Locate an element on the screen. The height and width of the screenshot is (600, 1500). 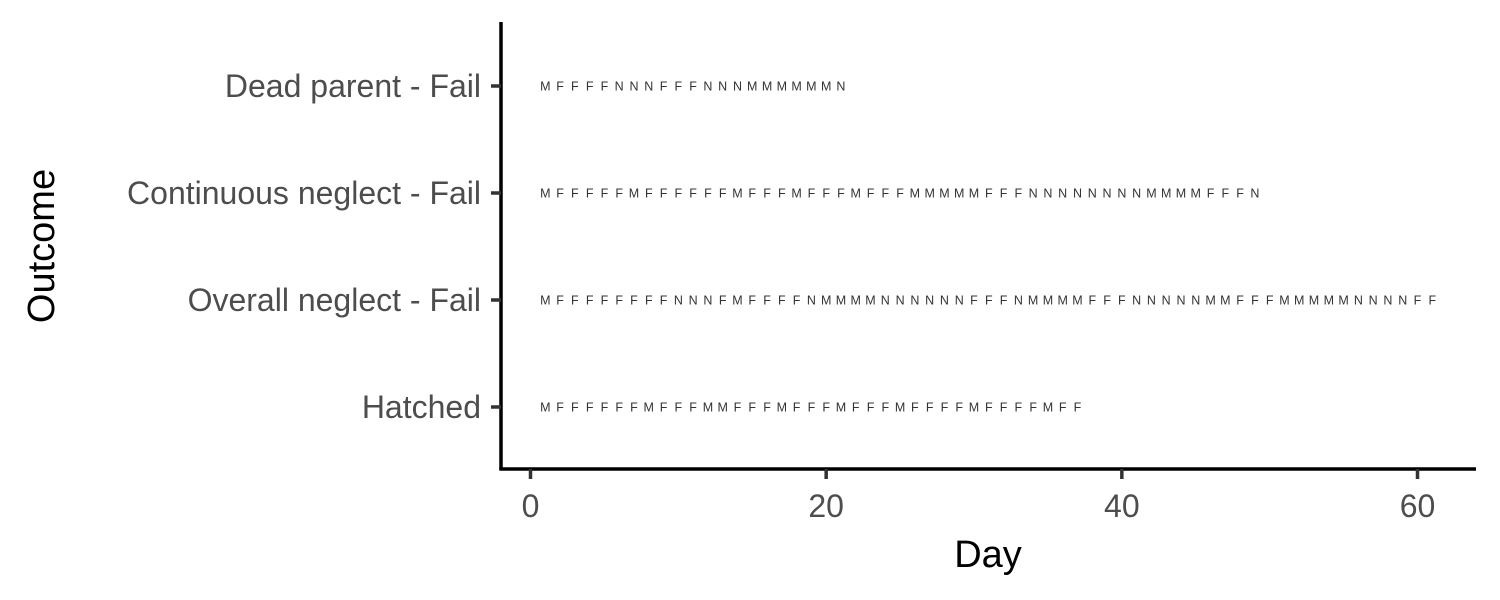
y-tick-label: Overall neglect - Fail is located at coordinates (334, 300).